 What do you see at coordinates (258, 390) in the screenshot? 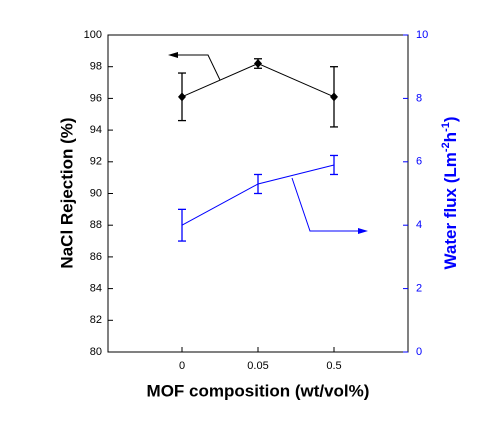
I see `x-axis-title: MOF composition (wt/vol%)` at bounding box center [258, 390].